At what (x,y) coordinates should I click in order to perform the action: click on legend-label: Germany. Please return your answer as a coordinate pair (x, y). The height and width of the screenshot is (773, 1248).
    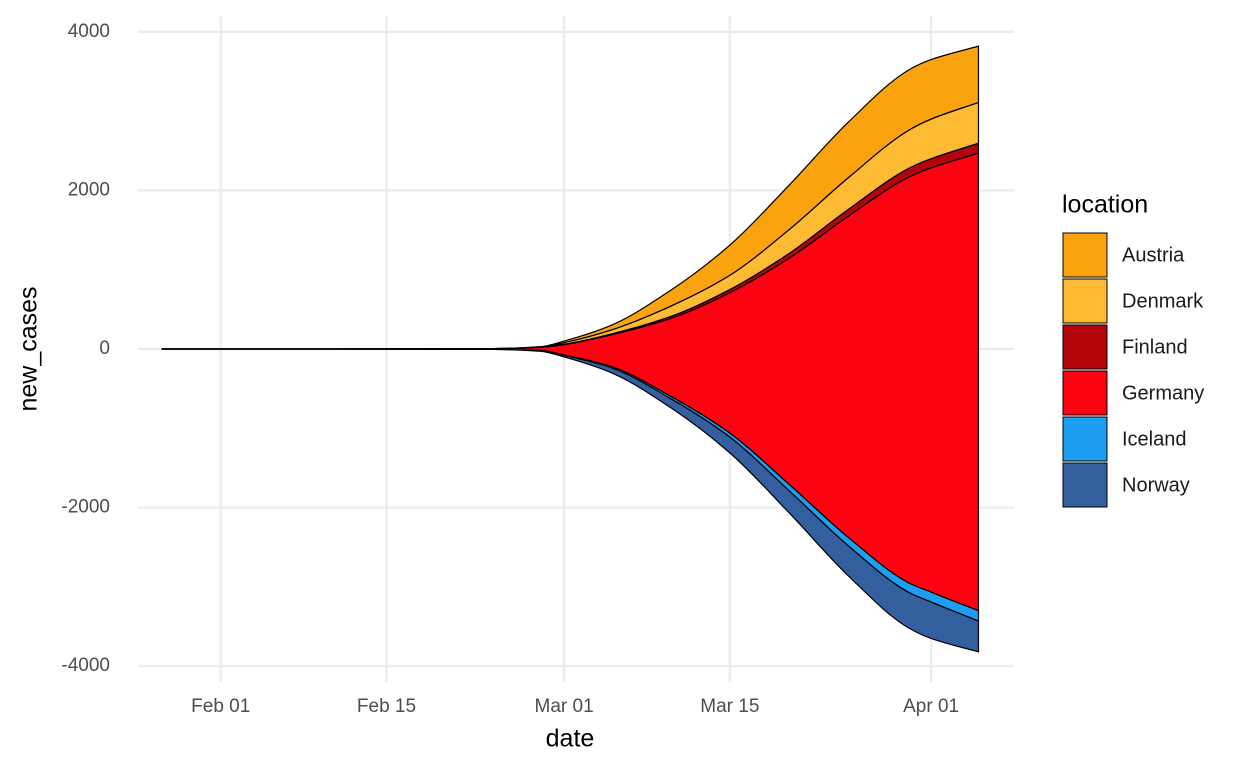
    Looking at the image, I should click on (1163, 393).